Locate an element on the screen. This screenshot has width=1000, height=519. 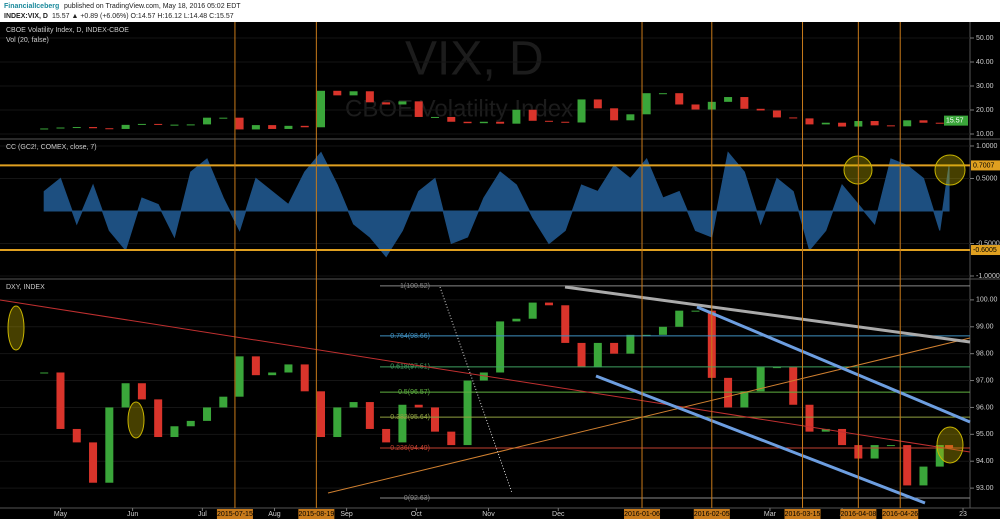
y-tick-label: 93.00 is located at coordinates (985, 488).